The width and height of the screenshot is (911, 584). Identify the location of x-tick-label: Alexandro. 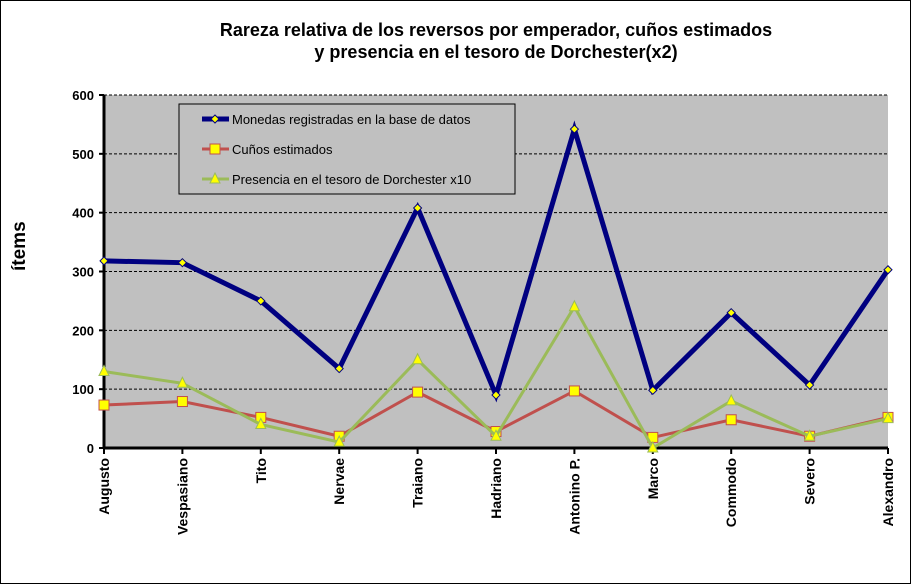
(888, 492).